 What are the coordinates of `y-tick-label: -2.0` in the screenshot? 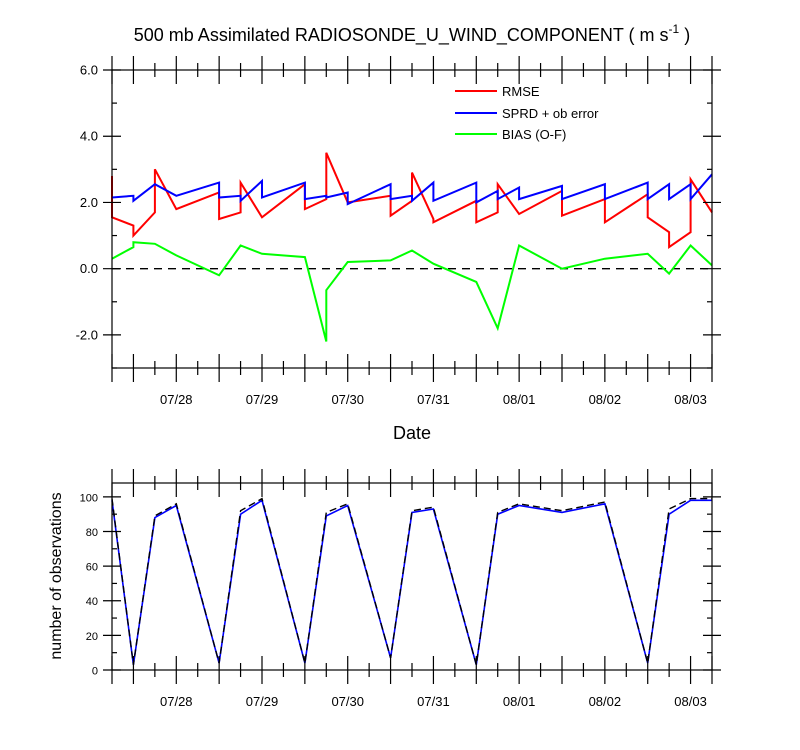 It's located at (87, 334).